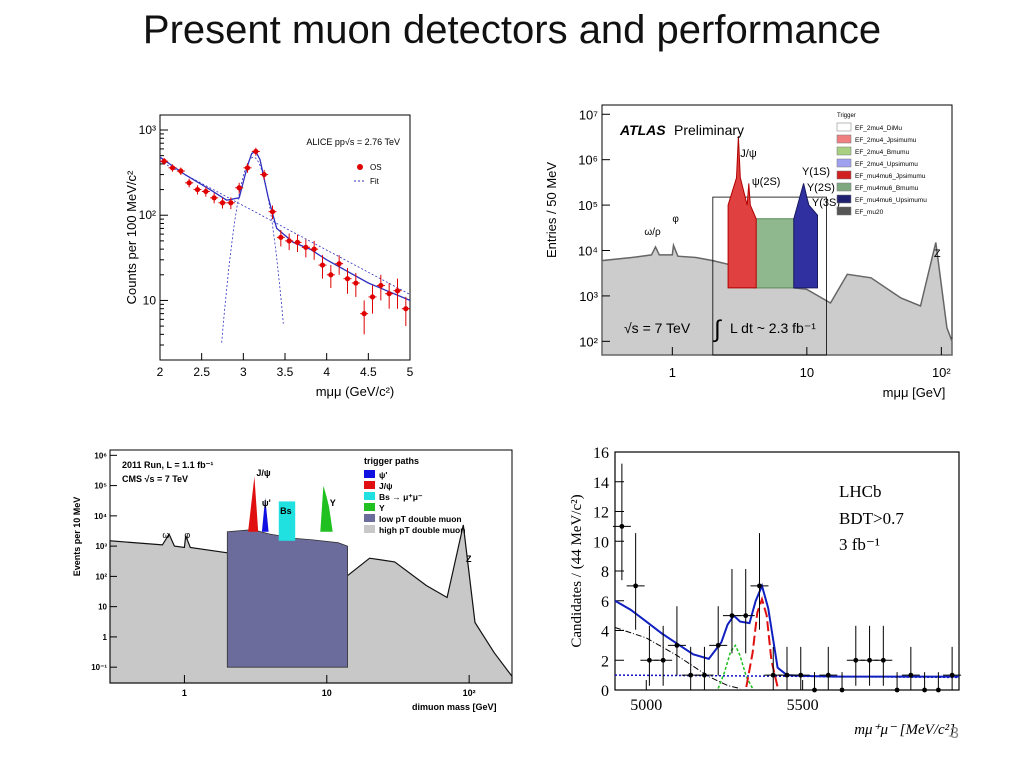  Describe the element at coordinates (642, 130) in the screenshot. I see `atlas-title: ATLAS` at that location.